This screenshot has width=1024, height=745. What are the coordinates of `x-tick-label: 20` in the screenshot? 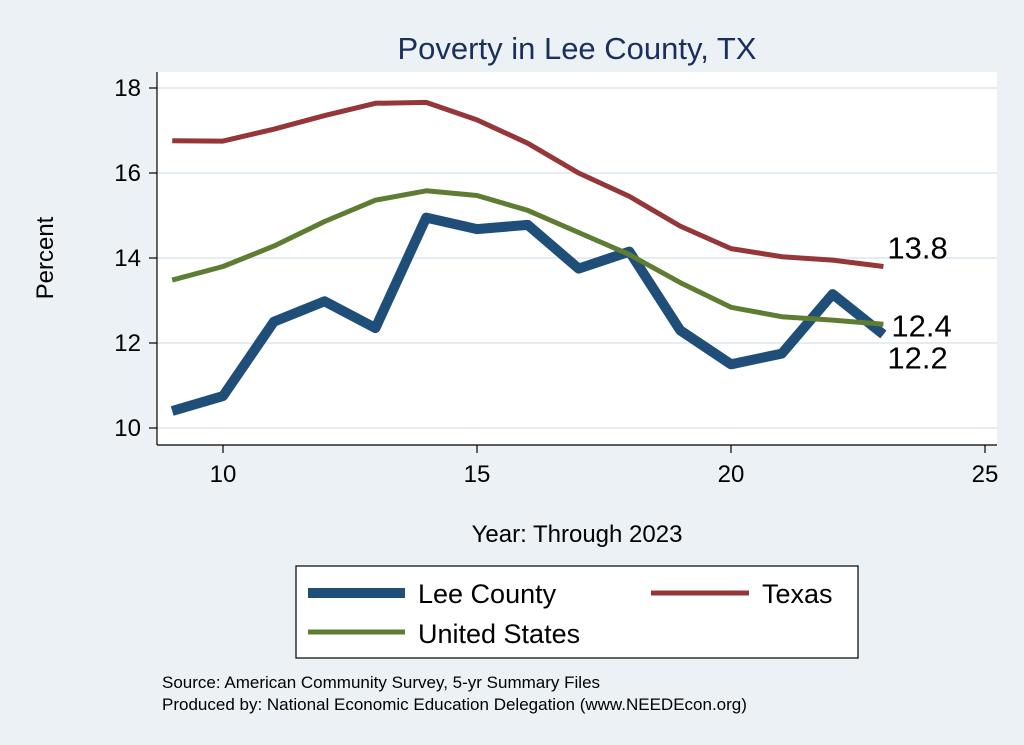 It's located at (731, 474).